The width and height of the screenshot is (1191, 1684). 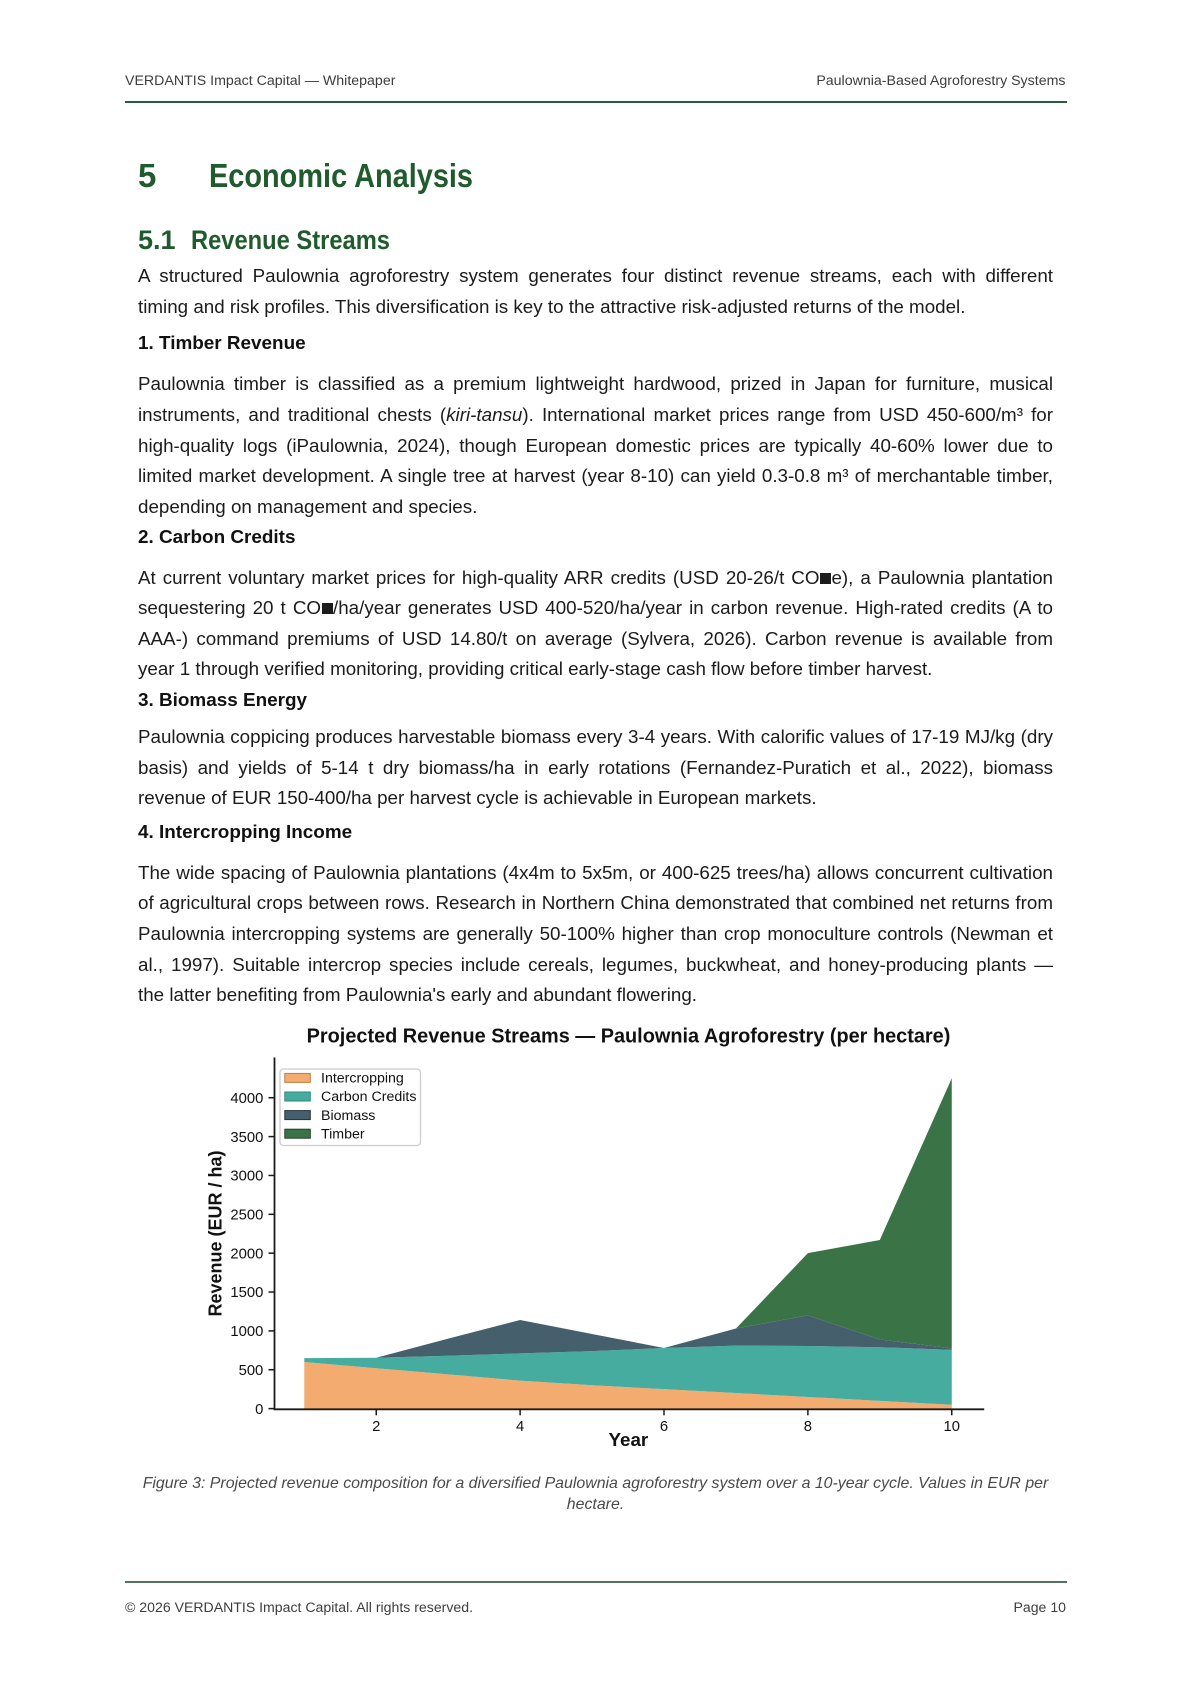 I want to click on svg-text: 500, so click(x=251, y=1371).